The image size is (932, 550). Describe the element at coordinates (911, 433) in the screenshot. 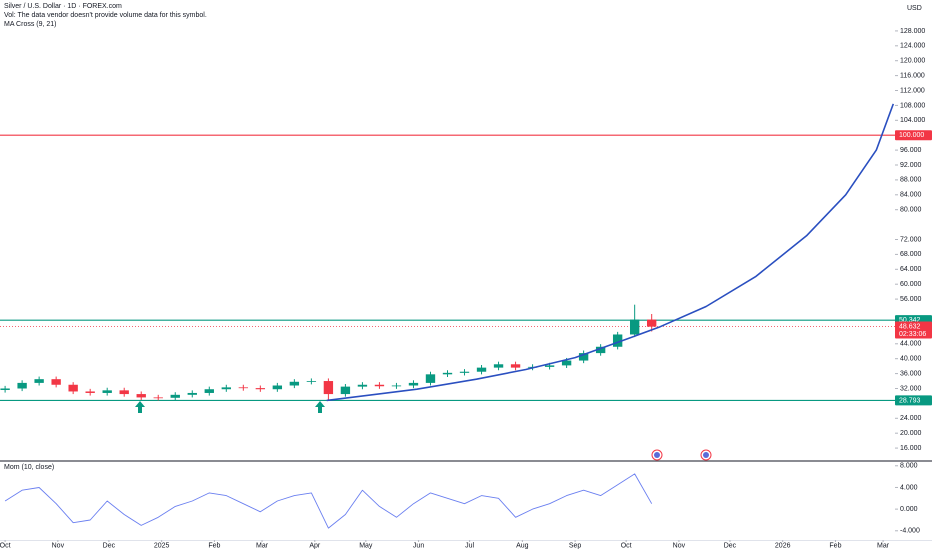

I see `y-tick-label: 20.000` at that location.